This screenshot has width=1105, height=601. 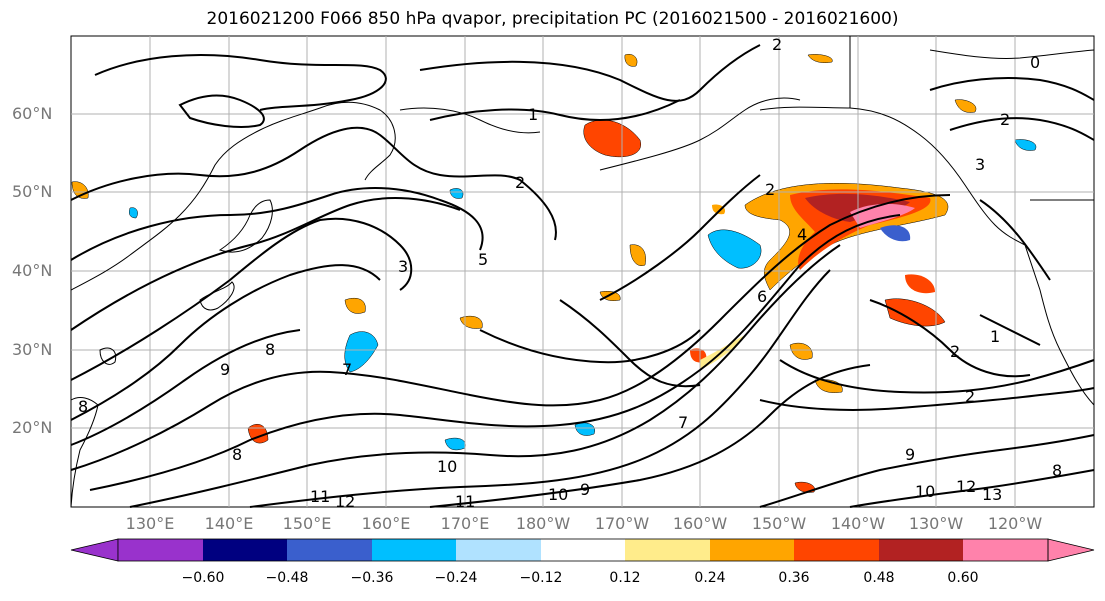 I want to click on colorbar-tick-label: −0.60, so click(x=203, y=578).